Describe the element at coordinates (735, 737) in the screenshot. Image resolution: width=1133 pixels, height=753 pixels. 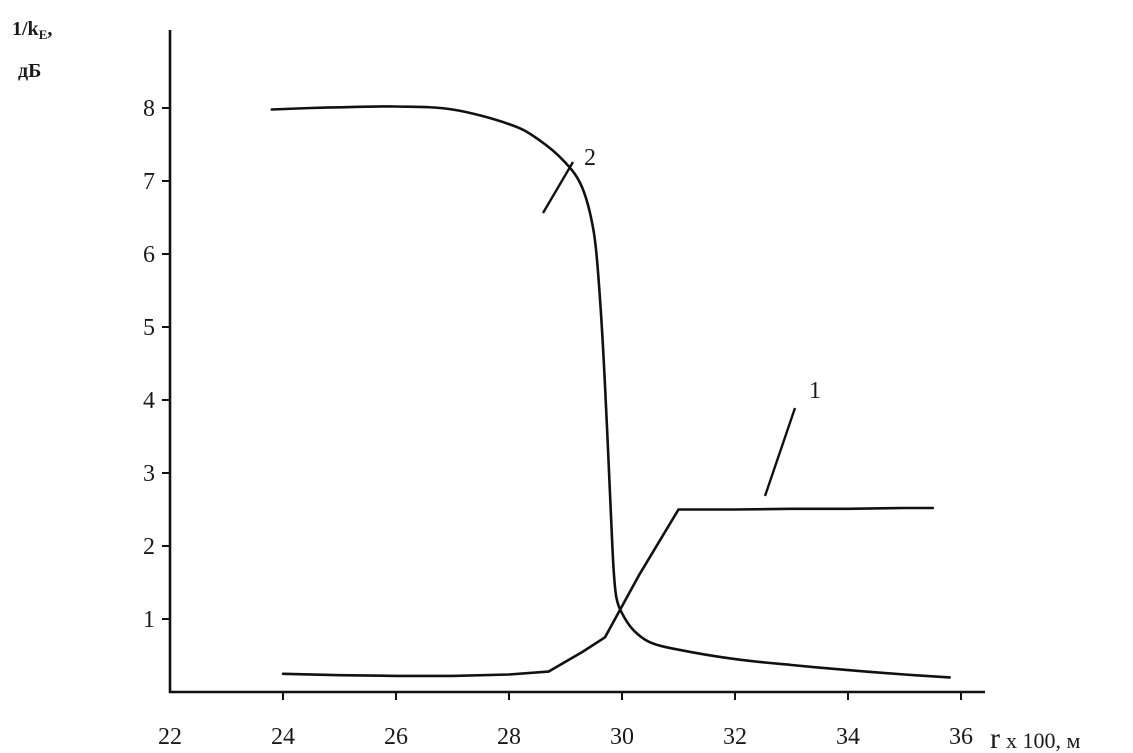
I see `x-tick-label: 32` at that location.